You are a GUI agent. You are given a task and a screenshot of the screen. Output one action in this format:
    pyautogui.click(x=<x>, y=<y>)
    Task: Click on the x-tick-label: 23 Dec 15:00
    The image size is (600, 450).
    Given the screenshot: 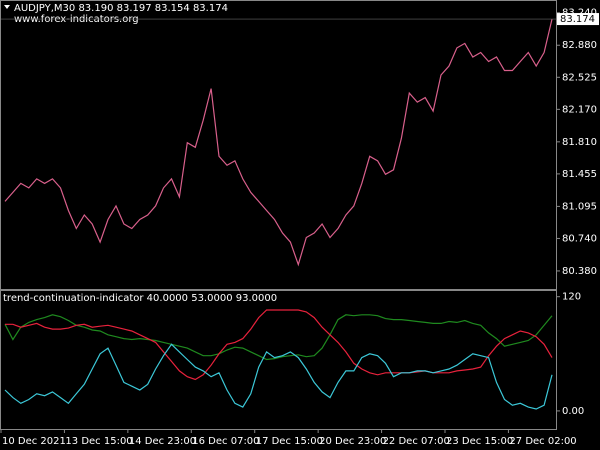 What is the action you would take?
    pyautogui.click(x=479, y=441)
    